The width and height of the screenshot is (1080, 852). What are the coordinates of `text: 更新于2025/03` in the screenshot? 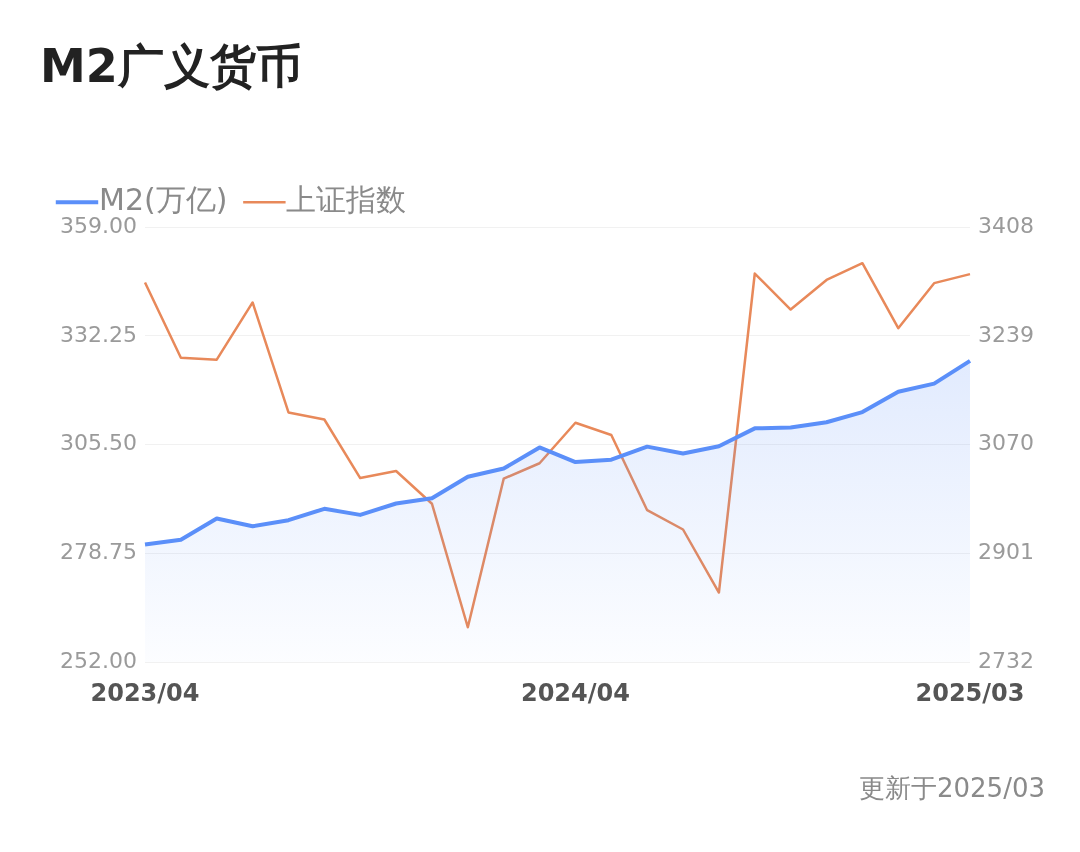 It's located at (951, 787).